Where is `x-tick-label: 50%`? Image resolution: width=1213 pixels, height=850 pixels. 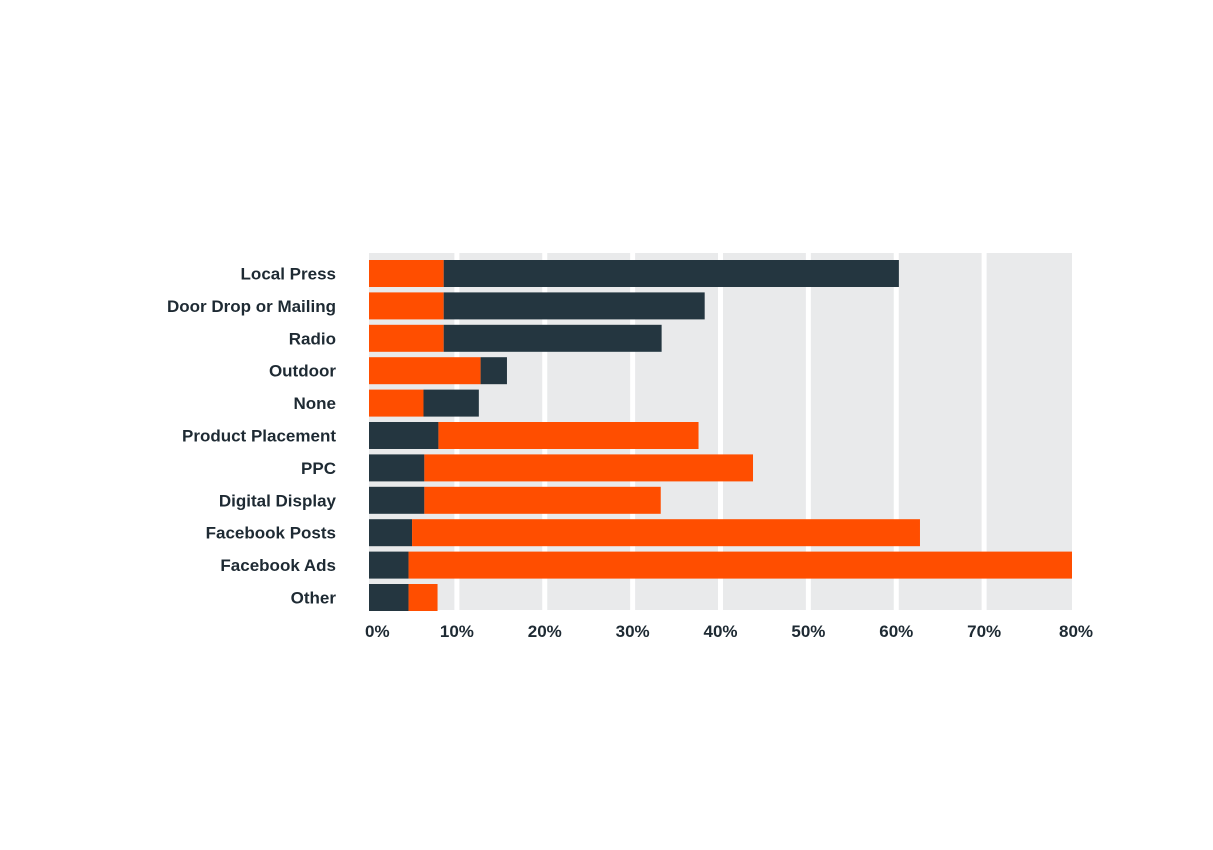 x-tick-label: 50% is located at coordinates (808, 631).